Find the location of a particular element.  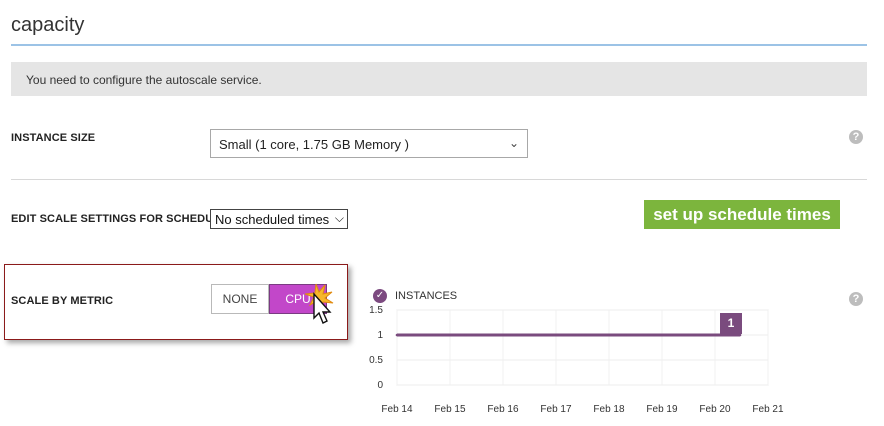

schedule-select: No scheduled times ⌵ is located at coordinates (279, 219).